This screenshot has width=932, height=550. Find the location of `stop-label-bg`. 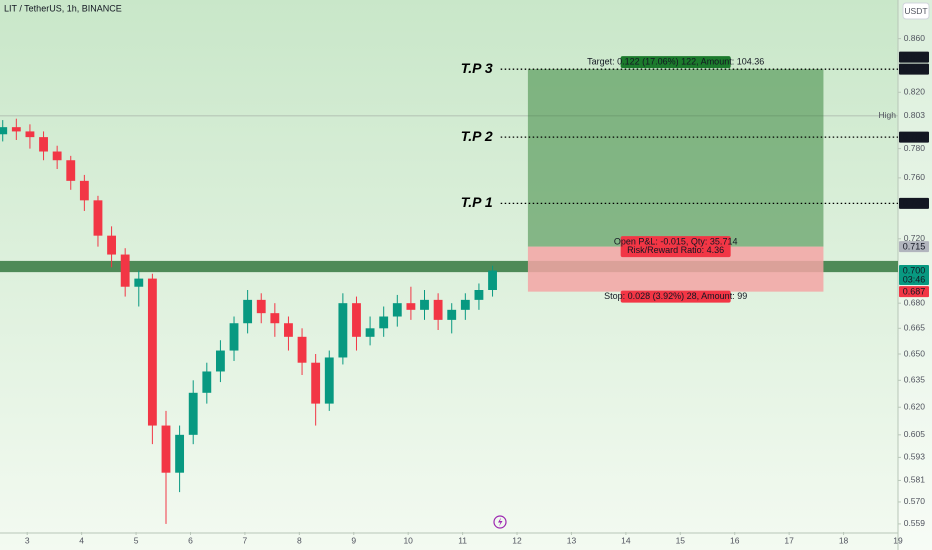

stop-label-bg is located at coordinates (675, 296).